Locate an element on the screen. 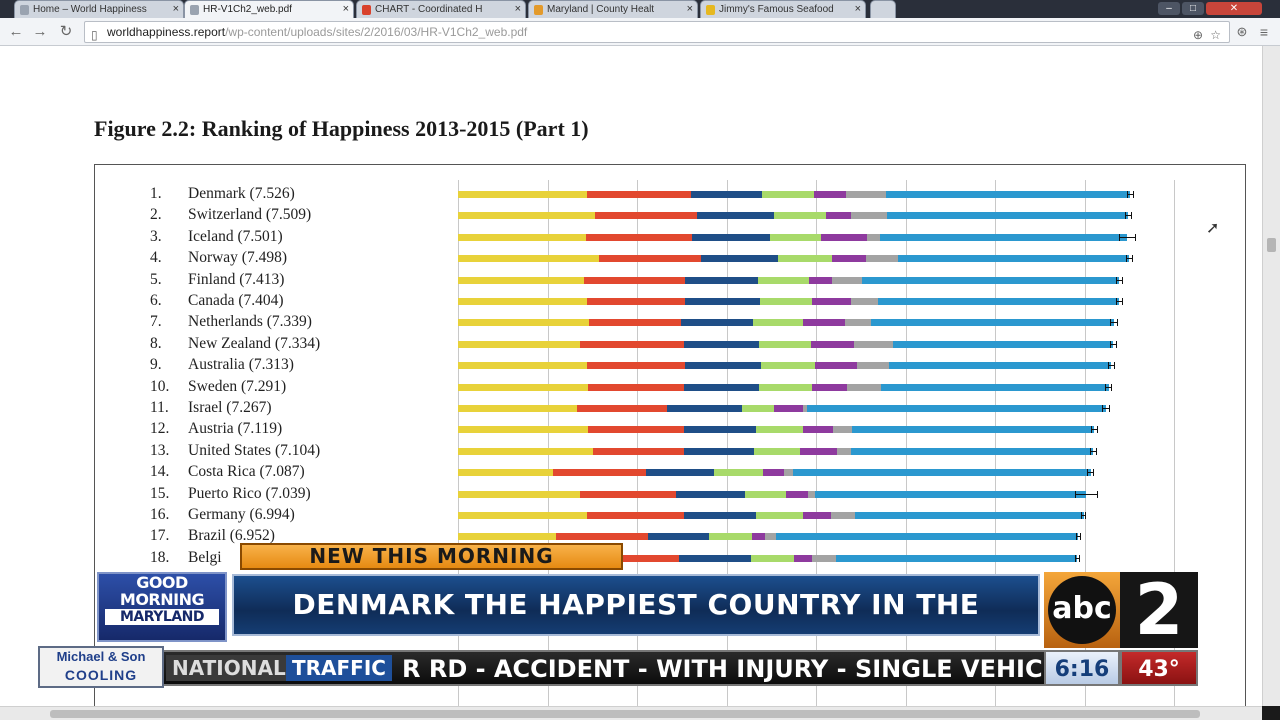 The height and width of the screenshot is (720, 1280). tab-home-world-happiness: Home – World Happiness × is located at coordinates (99, 9).